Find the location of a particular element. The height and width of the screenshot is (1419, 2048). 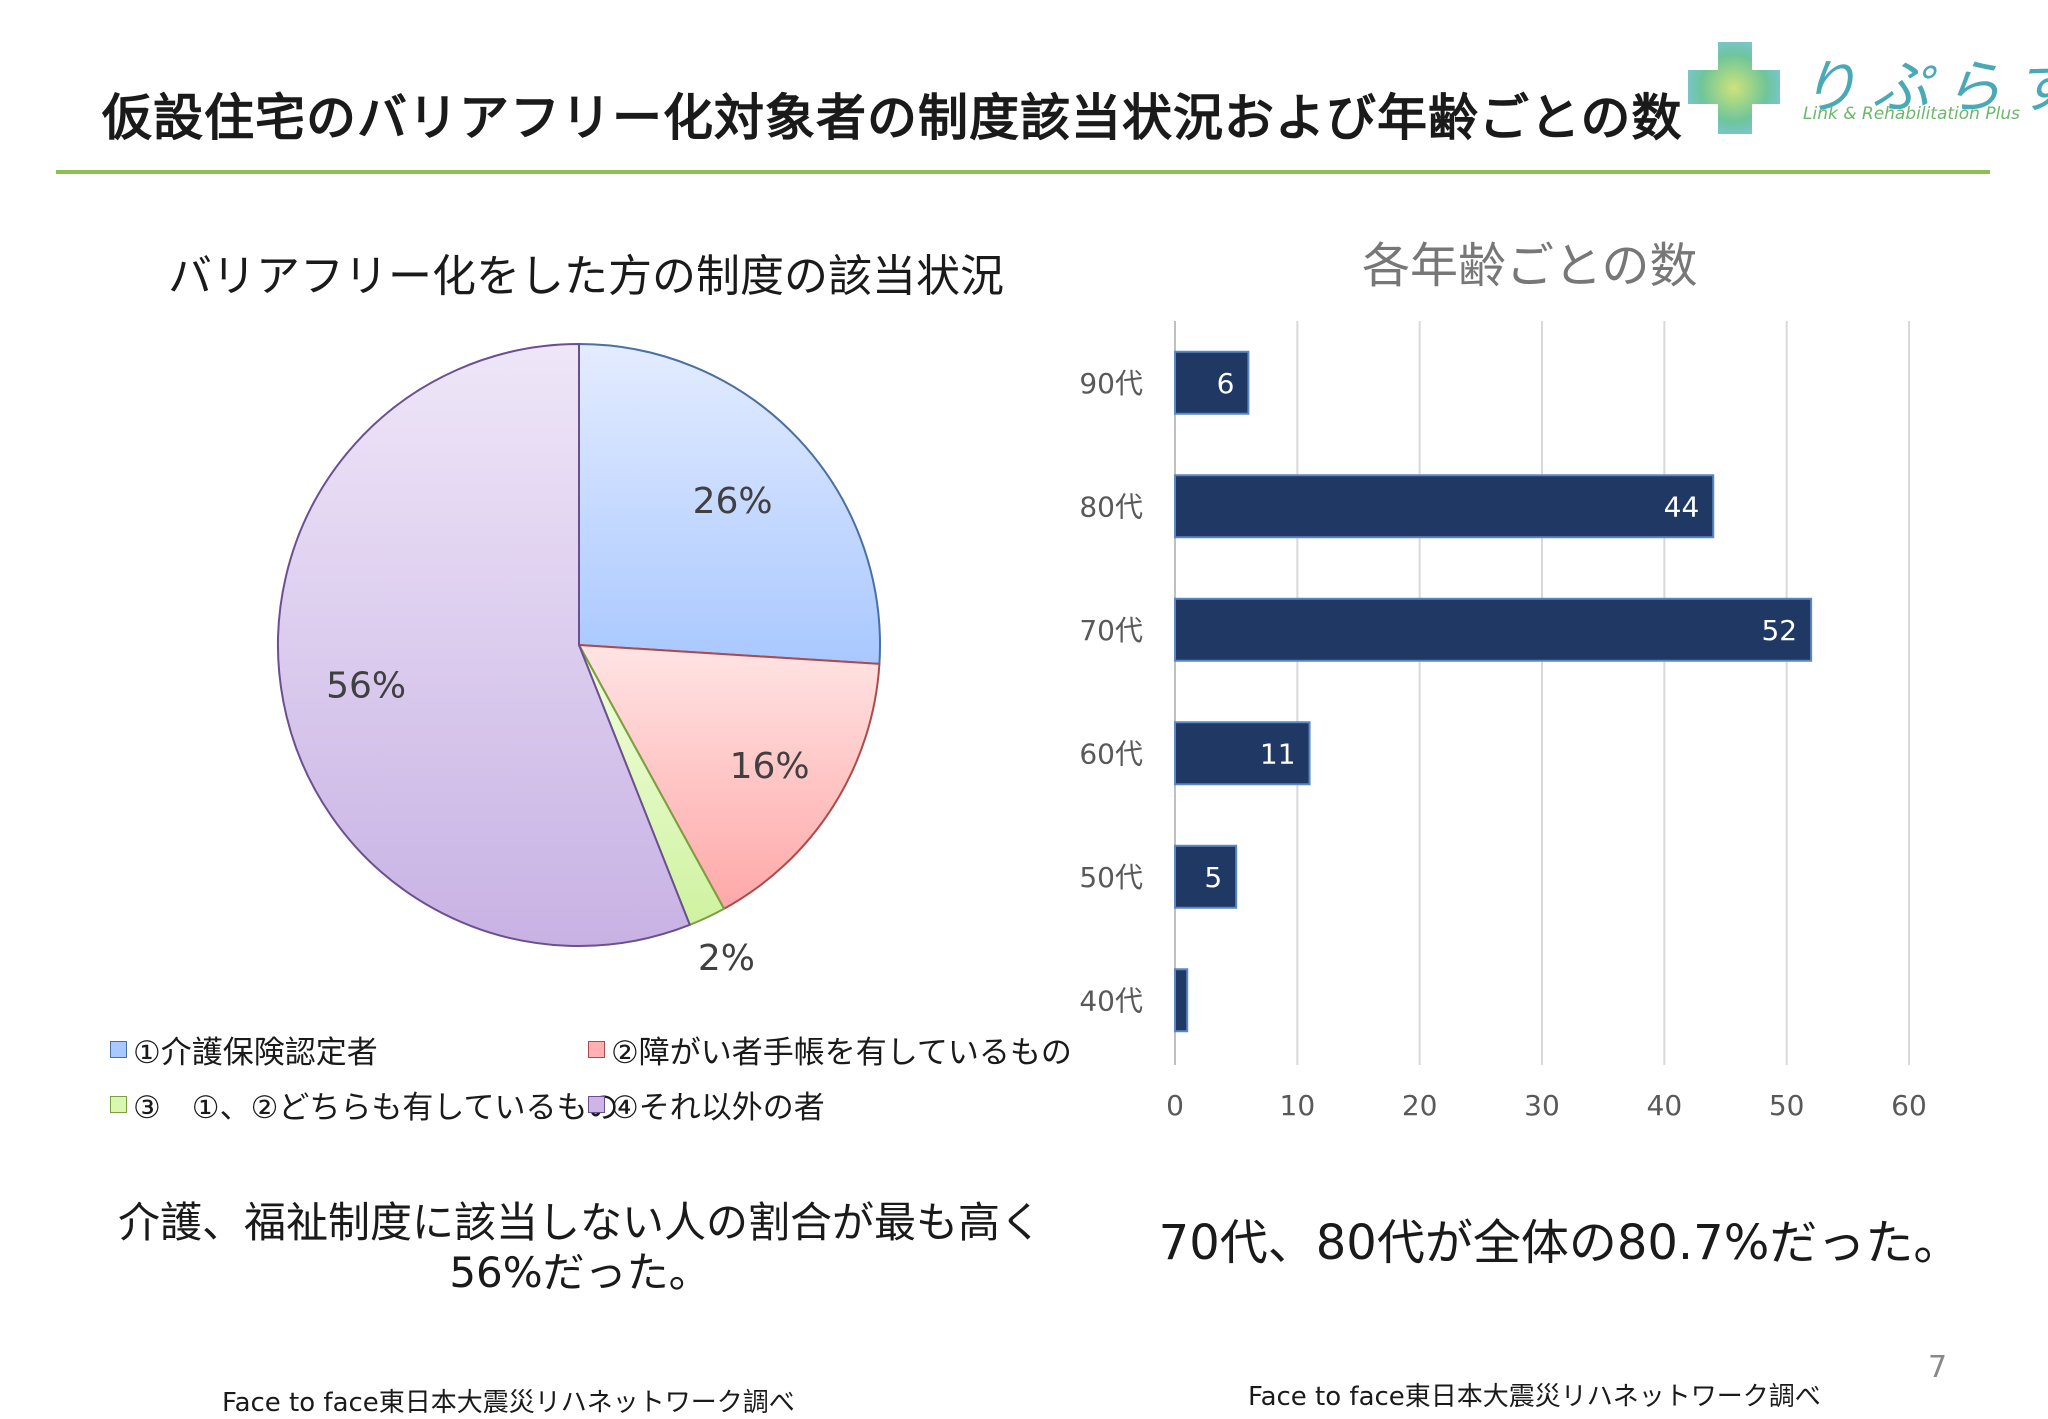

bar-value-label: 52 is located at coordinates (1779, 630).